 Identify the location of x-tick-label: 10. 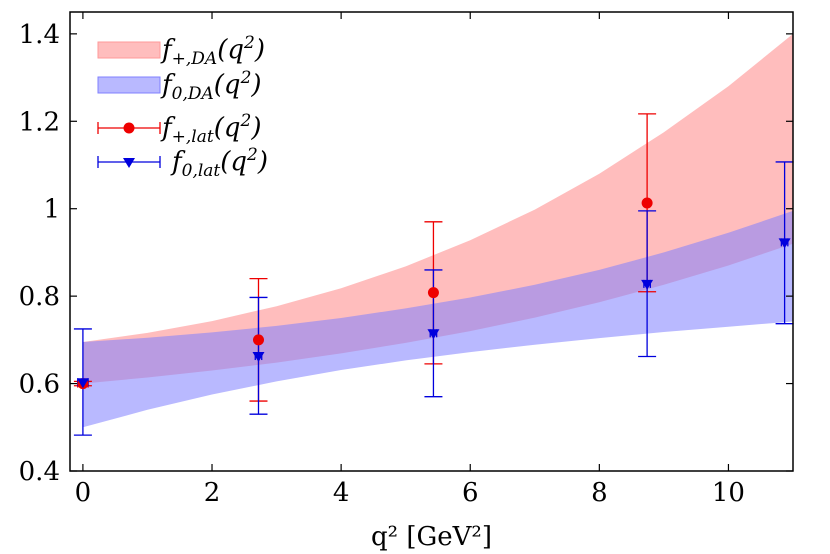
(728, 493).